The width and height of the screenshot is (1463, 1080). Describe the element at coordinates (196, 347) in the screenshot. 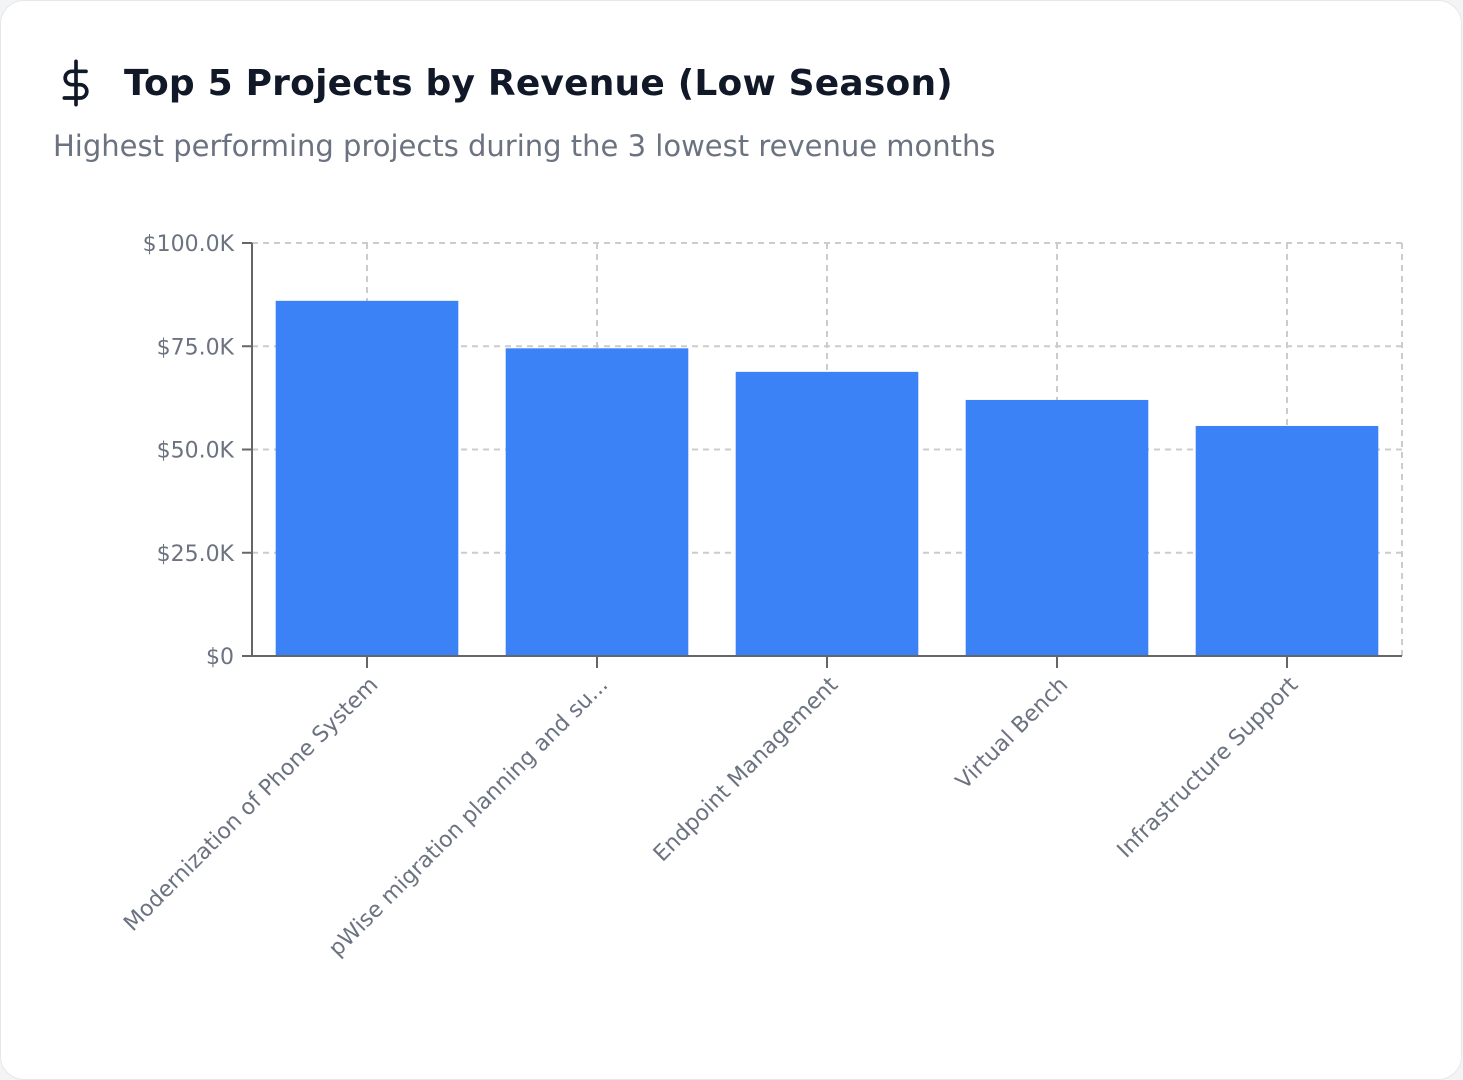

I see `y-tick-label: $75.0K` at that location.